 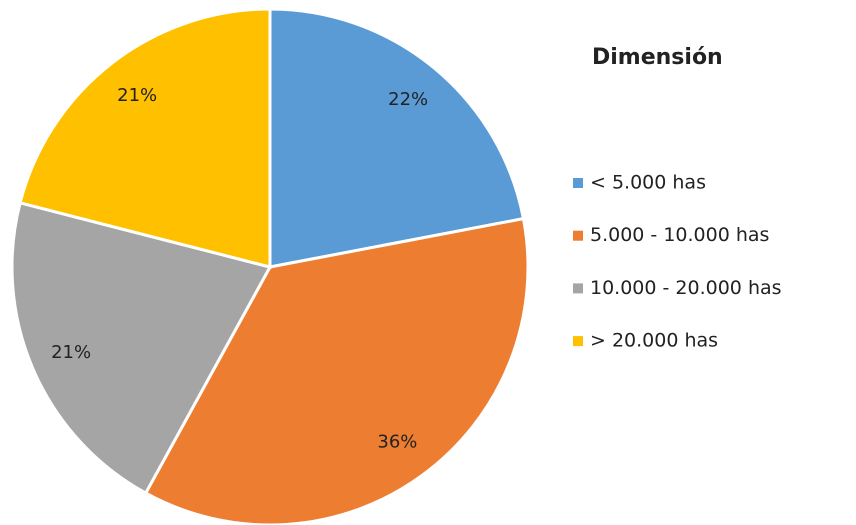 I want to click on legend-label: 10.000 - 20.000 has, so click(x=686, y=288).